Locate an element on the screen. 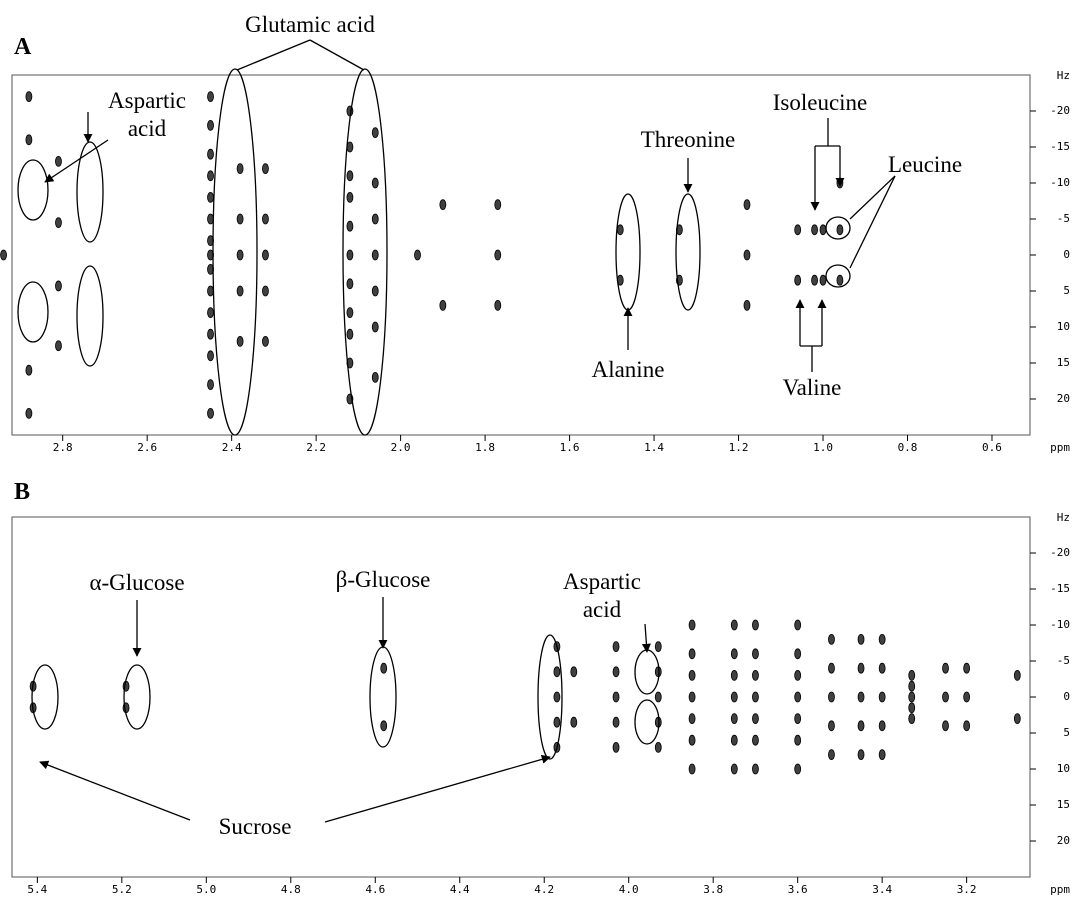 The height and width of the screenshot is (898, 1076). x-tick-label: 2.0 is located at coordinates (401, 447).